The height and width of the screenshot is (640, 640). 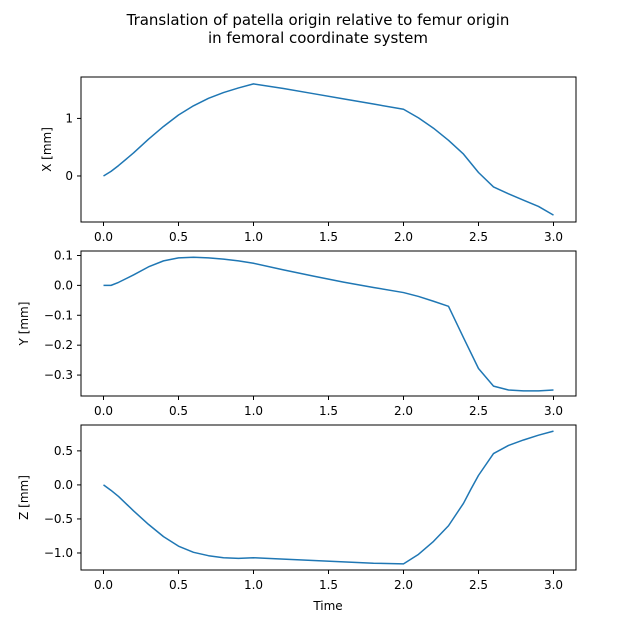 I want to click on x-tick-label-y-3: 1.5, so click(x=328, y=411).